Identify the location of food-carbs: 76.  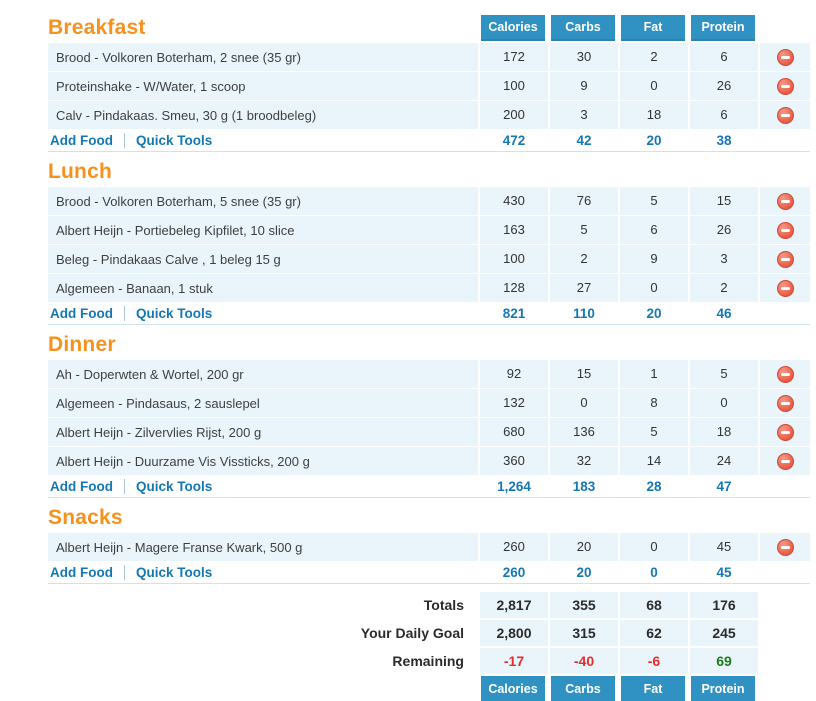
(583, 201).